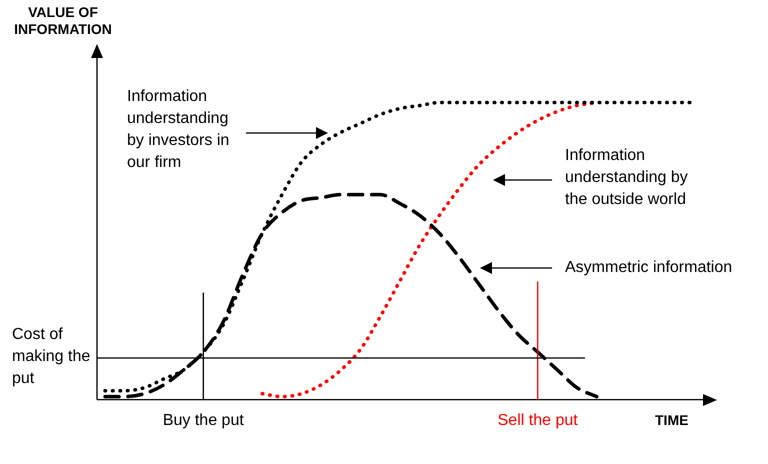  Describe the element at coordinates (63, 21) in the screenshot. I see `y-axis-title: VALUE OF INFORMATION` at that location.